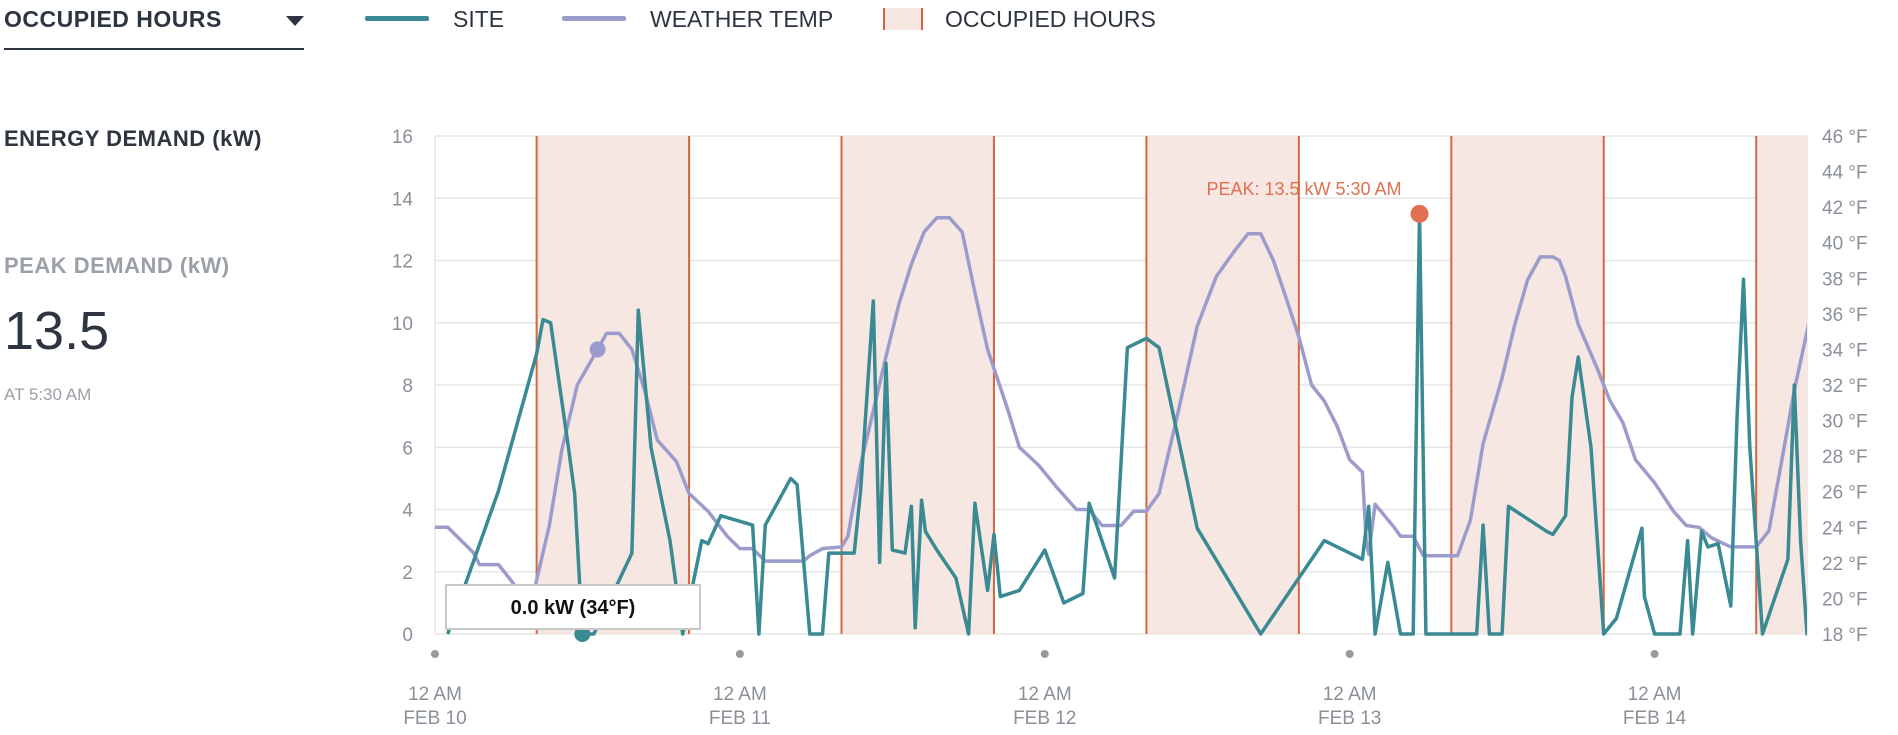  I want to click on x-tick-date-label: FEB 11, so click(740, 718).